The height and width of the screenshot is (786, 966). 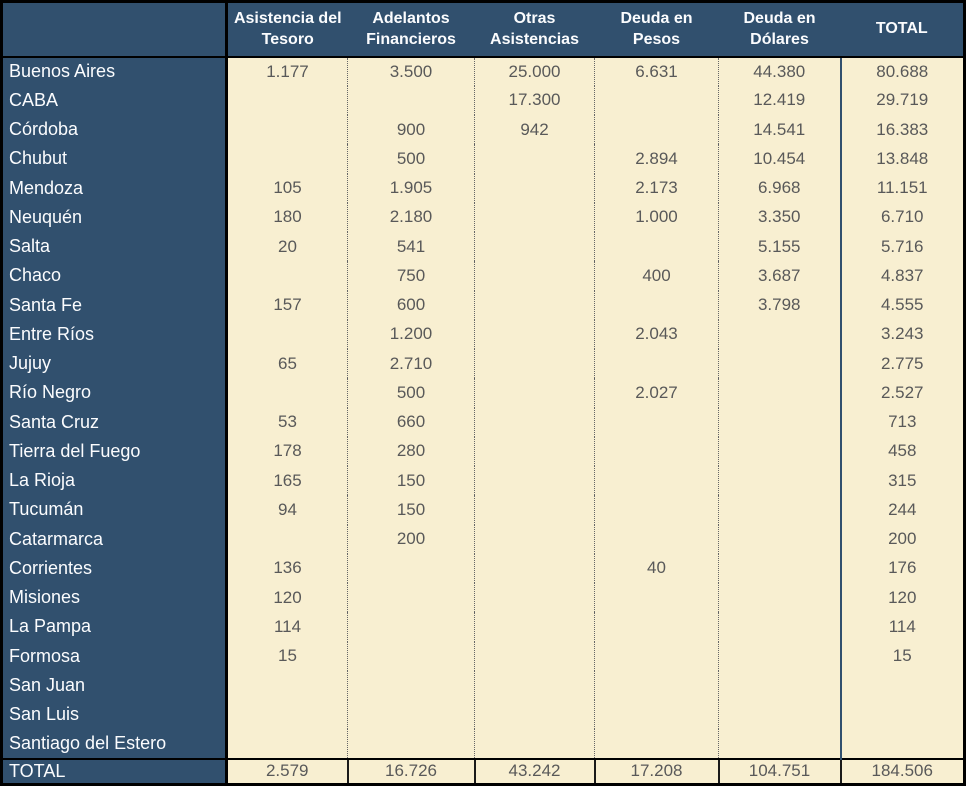 I want to click on col-header-adelantos-financieros: Adelantos Financieros, so click(x=411, y=29).